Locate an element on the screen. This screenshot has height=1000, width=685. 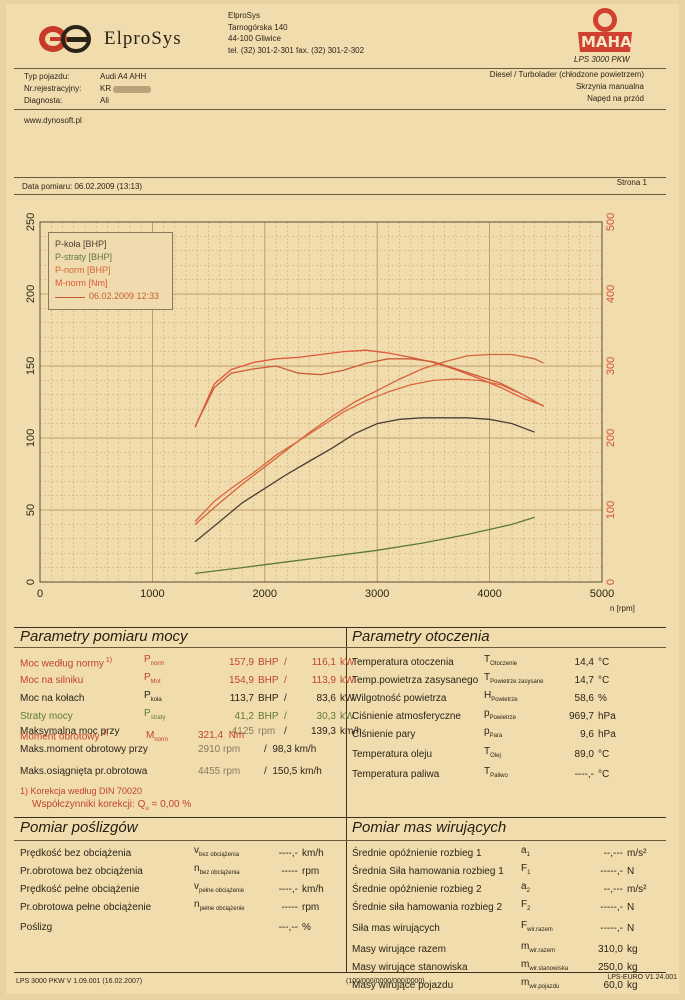
mass-symbol: a2 is located at coordinates (525, 887).